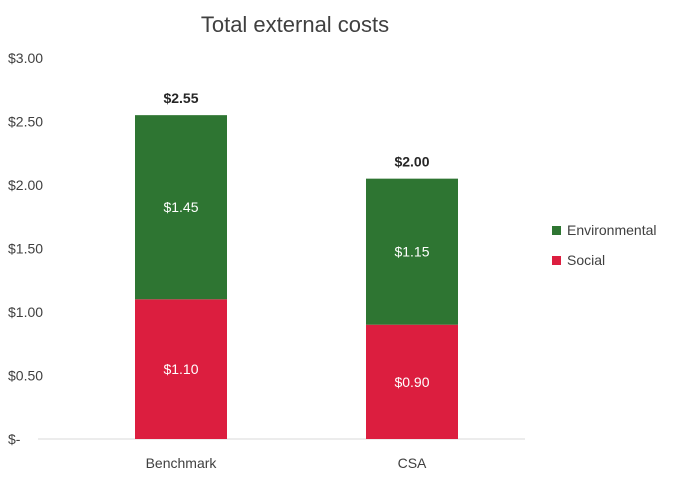 This screenshot has width=683, height=481. What do you see at coordinates (25, 122) in the screenshot?
I see `y-tick-label: $2.50` at bounding box center [25, 122].